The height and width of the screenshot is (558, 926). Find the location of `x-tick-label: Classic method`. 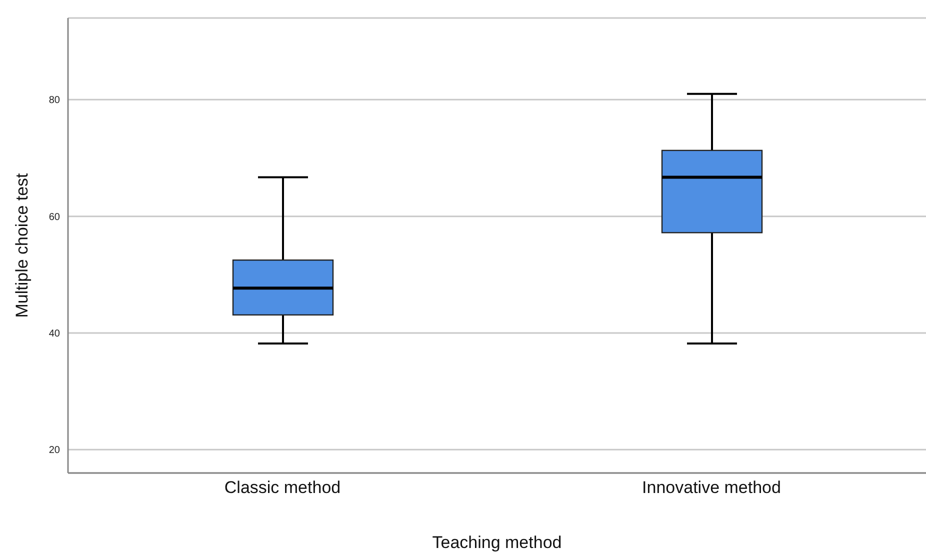

x-tick-label: Classic method is located at coordinates (282, 488).